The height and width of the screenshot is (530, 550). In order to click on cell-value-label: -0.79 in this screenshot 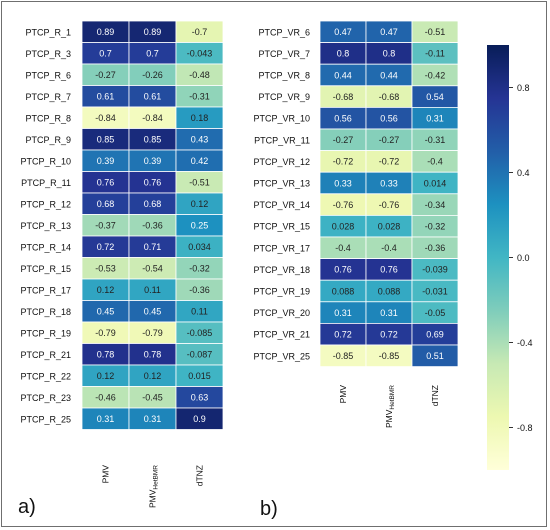, I will do `click(152, 333)`.